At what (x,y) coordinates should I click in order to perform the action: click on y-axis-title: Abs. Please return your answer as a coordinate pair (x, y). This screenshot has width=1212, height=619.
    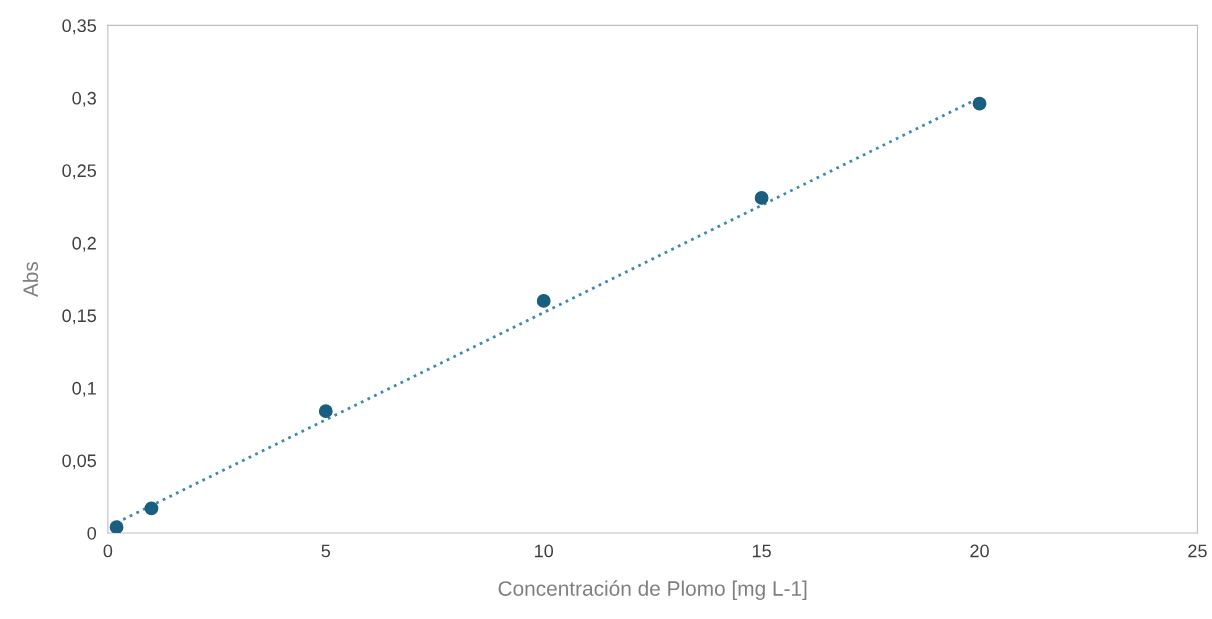
    Looking at the image, I should click on (30, 279).